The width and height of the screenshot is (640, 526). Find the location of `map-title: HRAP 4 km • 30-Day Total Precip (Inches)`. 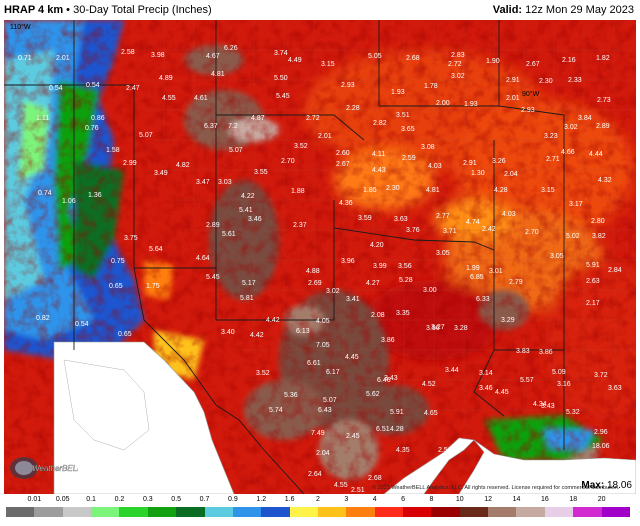

map-title: HRAP 4 km • 30-Day Total Precip (Inches) is located at coordinates (108, 10).